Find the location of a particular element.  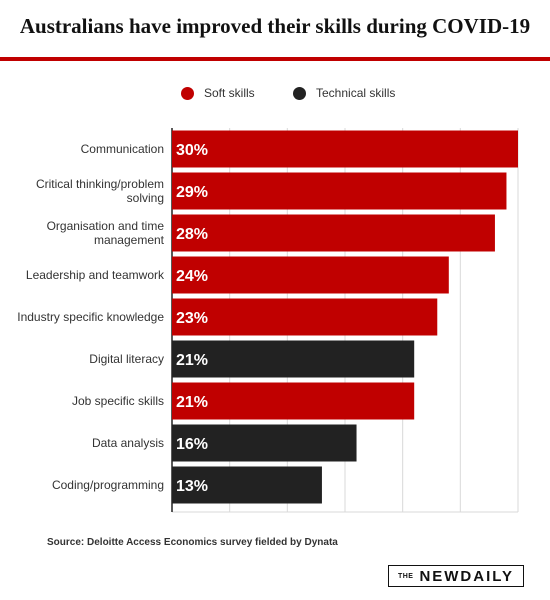

logo-wordmark: NEWDAILY is located at coordinates (467, 576).